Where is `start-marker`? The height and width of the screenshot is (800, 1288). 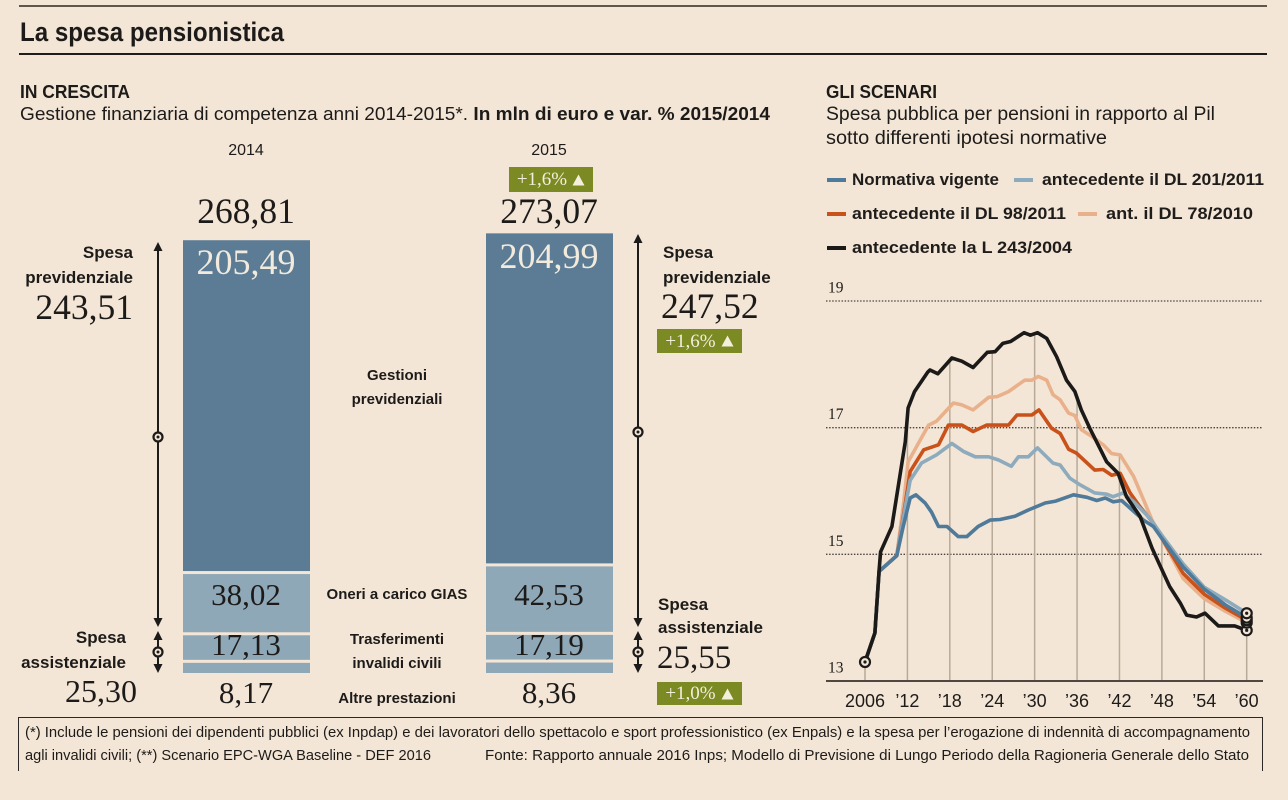
start-marker is located at coordinates (865, 662).